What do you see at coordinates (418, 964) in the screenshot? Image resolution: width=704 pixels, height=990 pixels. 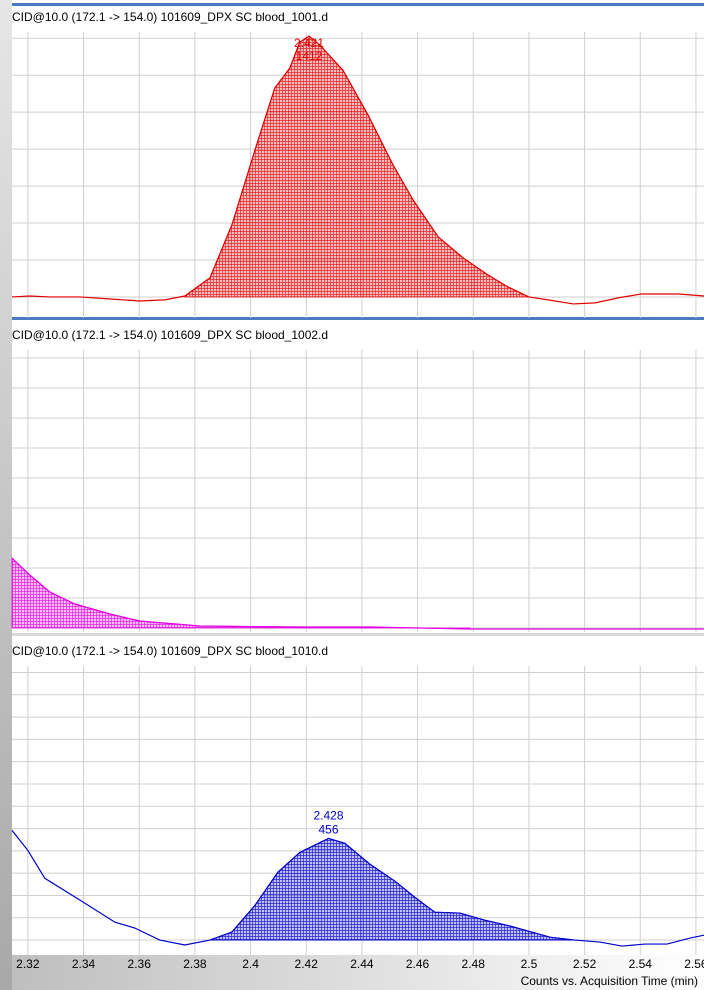 I see `x-tick-label: 2.46` at bounding box center [418, 964].